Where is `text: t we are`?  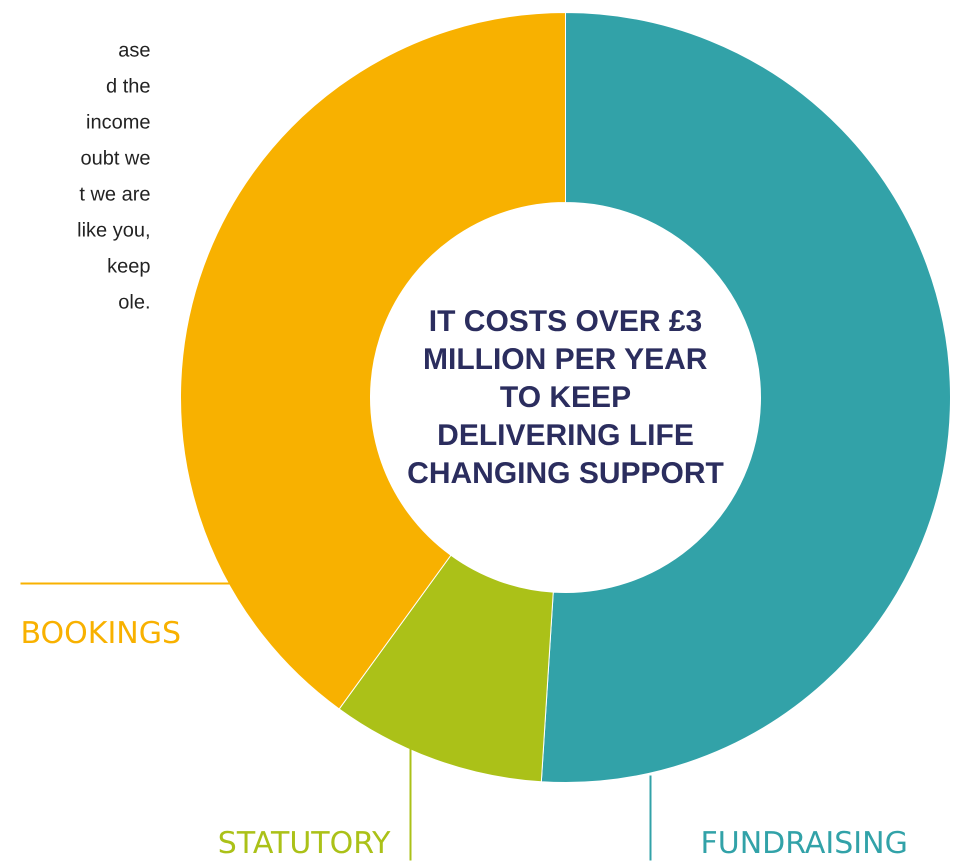
text: t we are is located at coordinates (115, 195).